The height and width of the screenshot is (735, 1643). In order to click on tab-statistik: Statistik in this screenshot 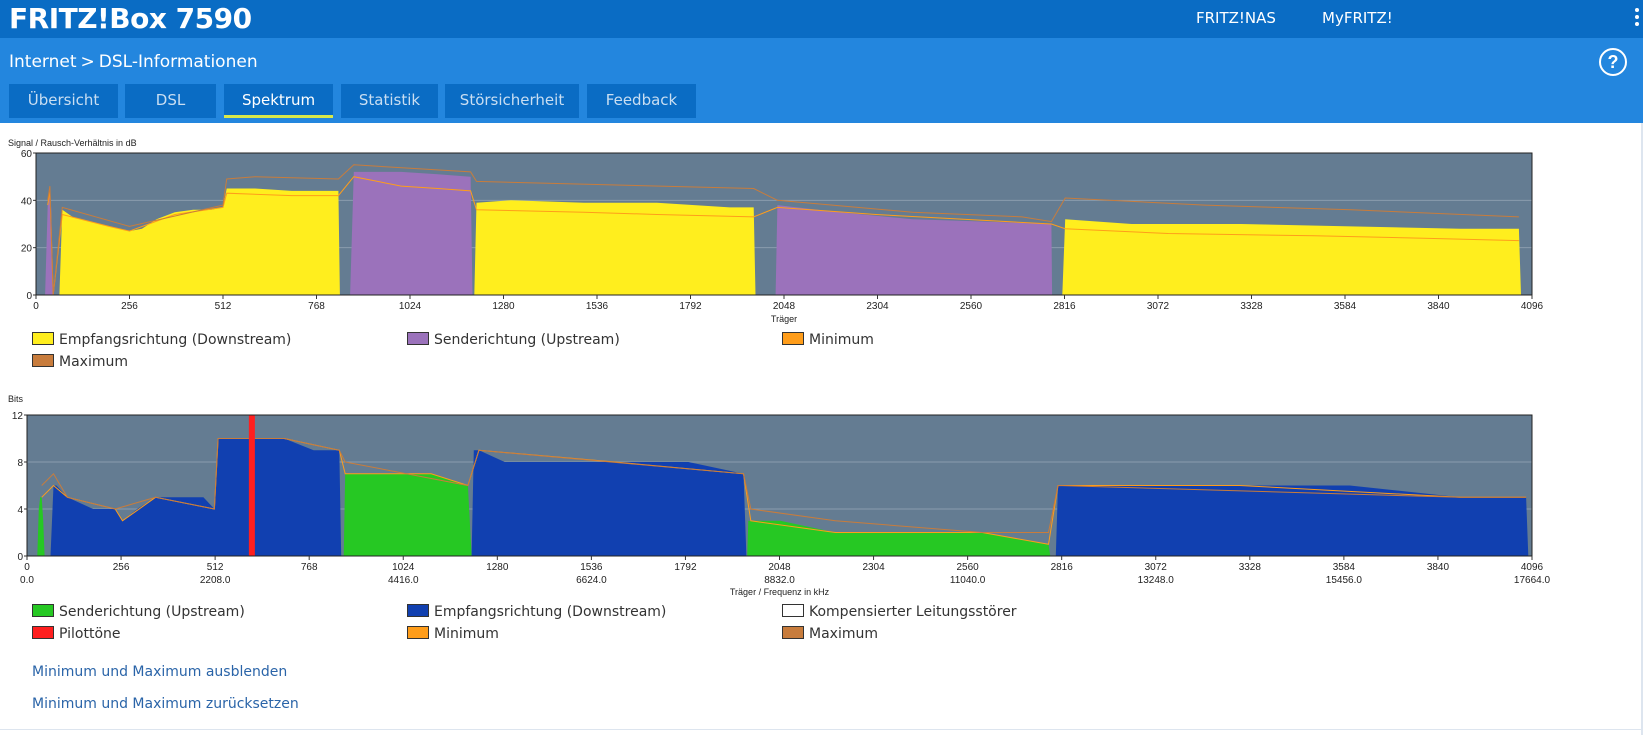, I will do `click(389, 101)`.